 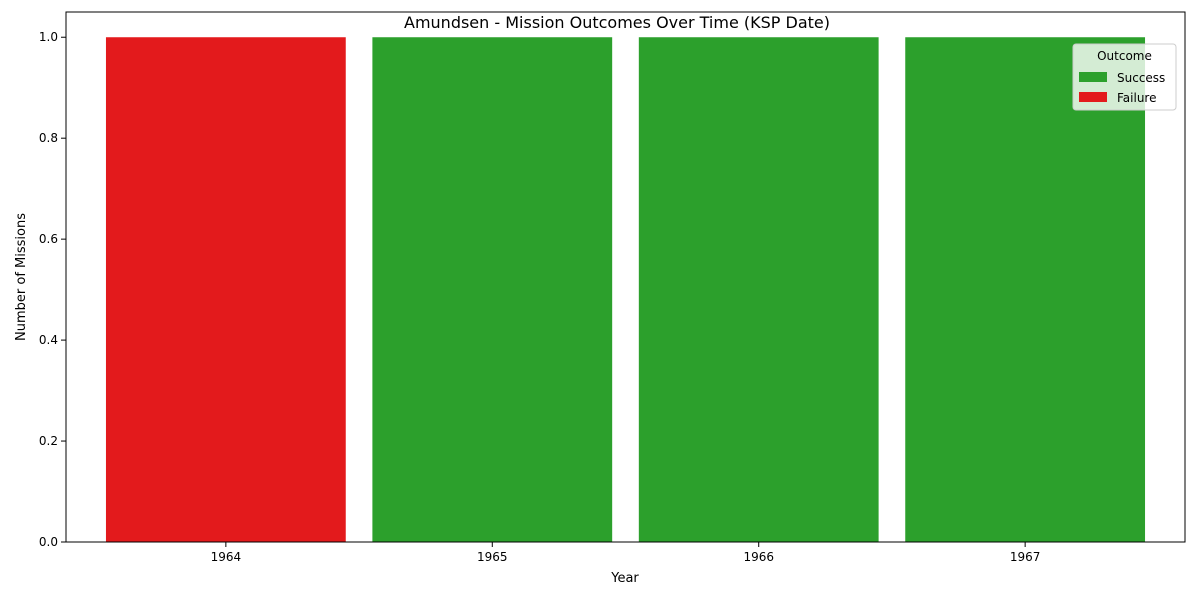 I want to click on legend-title: Outcome, so click(x=1124, y=56).